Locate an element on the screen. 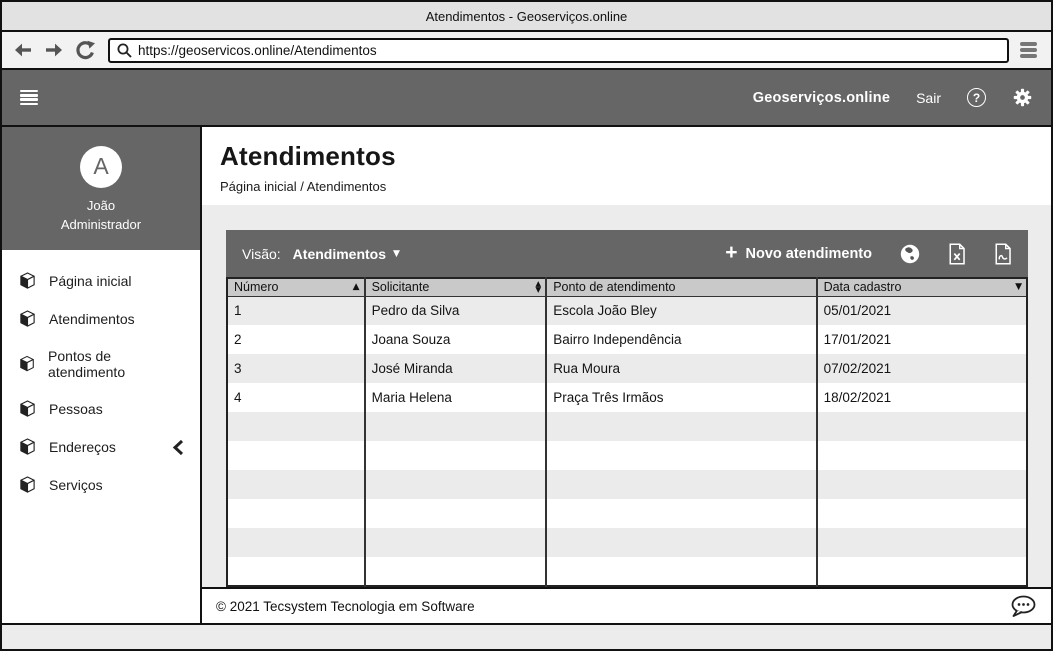 The height and width of the screenshot is (651, 1053). forward-arrow-icon is located at coordinates (54, 50).